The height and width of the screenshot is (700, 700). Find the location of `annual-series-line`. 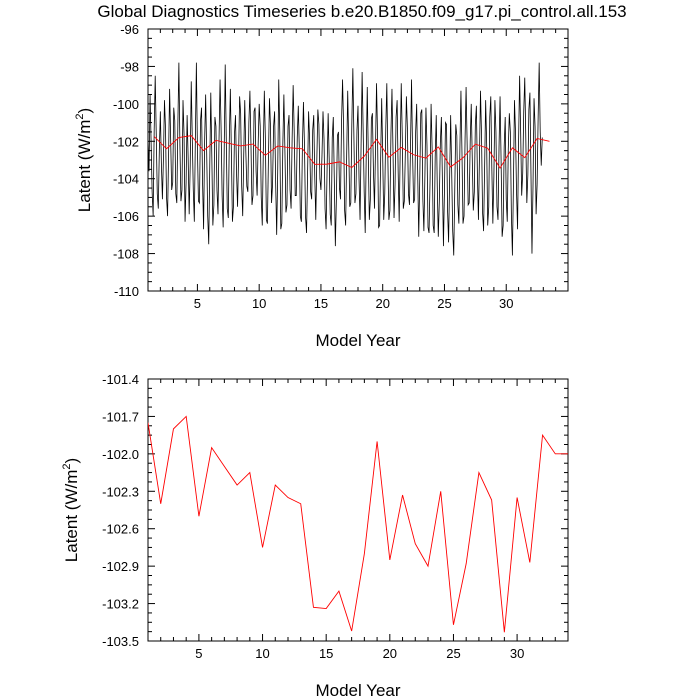

annual-series-line is located at coordinates (351, 152).